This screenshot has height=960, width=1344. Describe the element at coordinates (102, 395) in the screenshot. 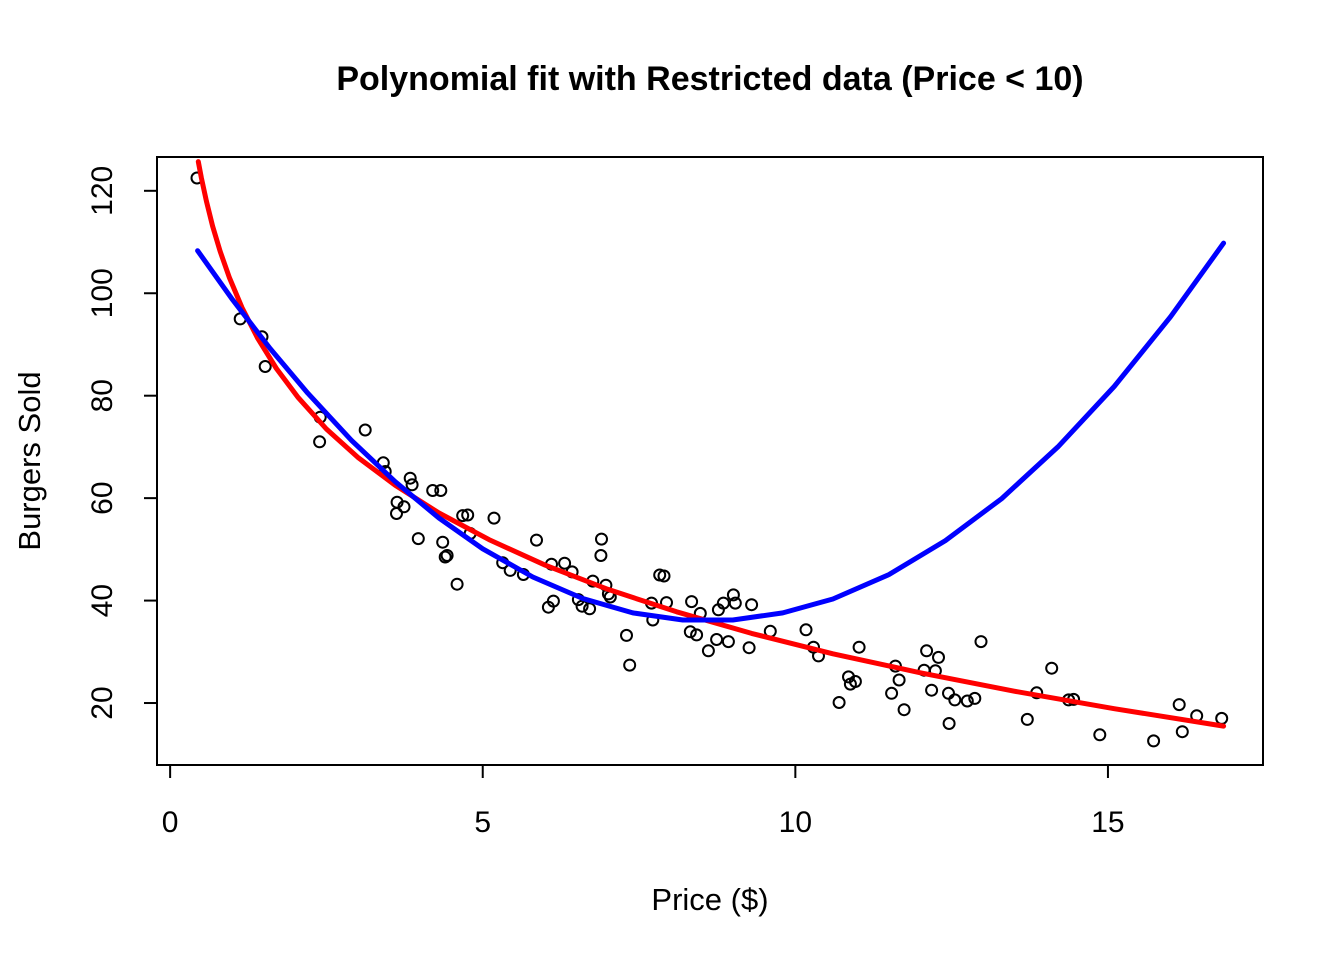

I see `y-tick-label: 80` at that location.